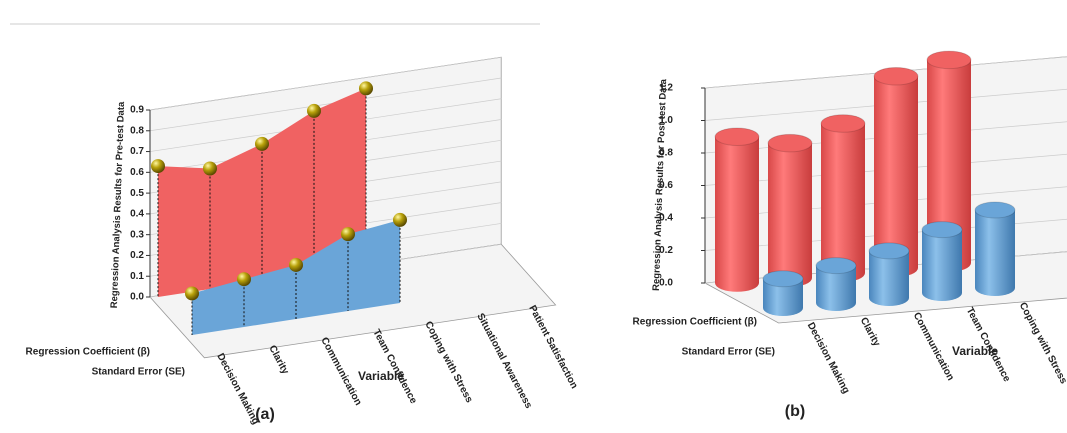 The width and height of the screenshot is (1067, 433). I want to click on panel-label: (a), so click(265, 414).